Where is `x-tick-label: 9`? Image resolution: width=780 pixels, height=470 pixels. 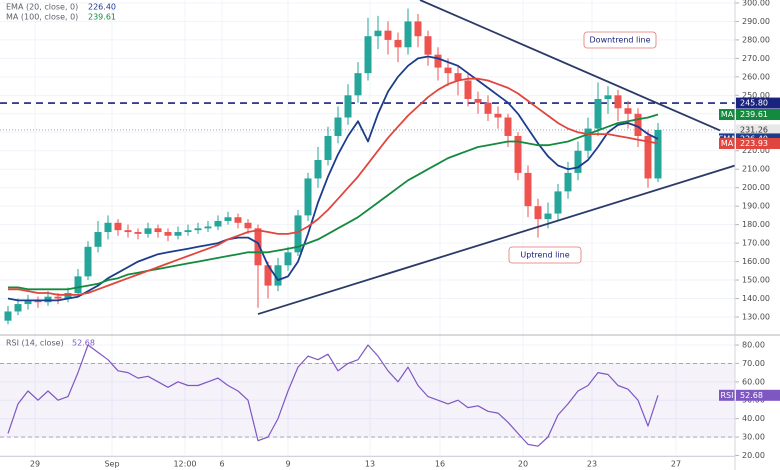 x-tick-label: 9 is located at coordinates (287, 464).